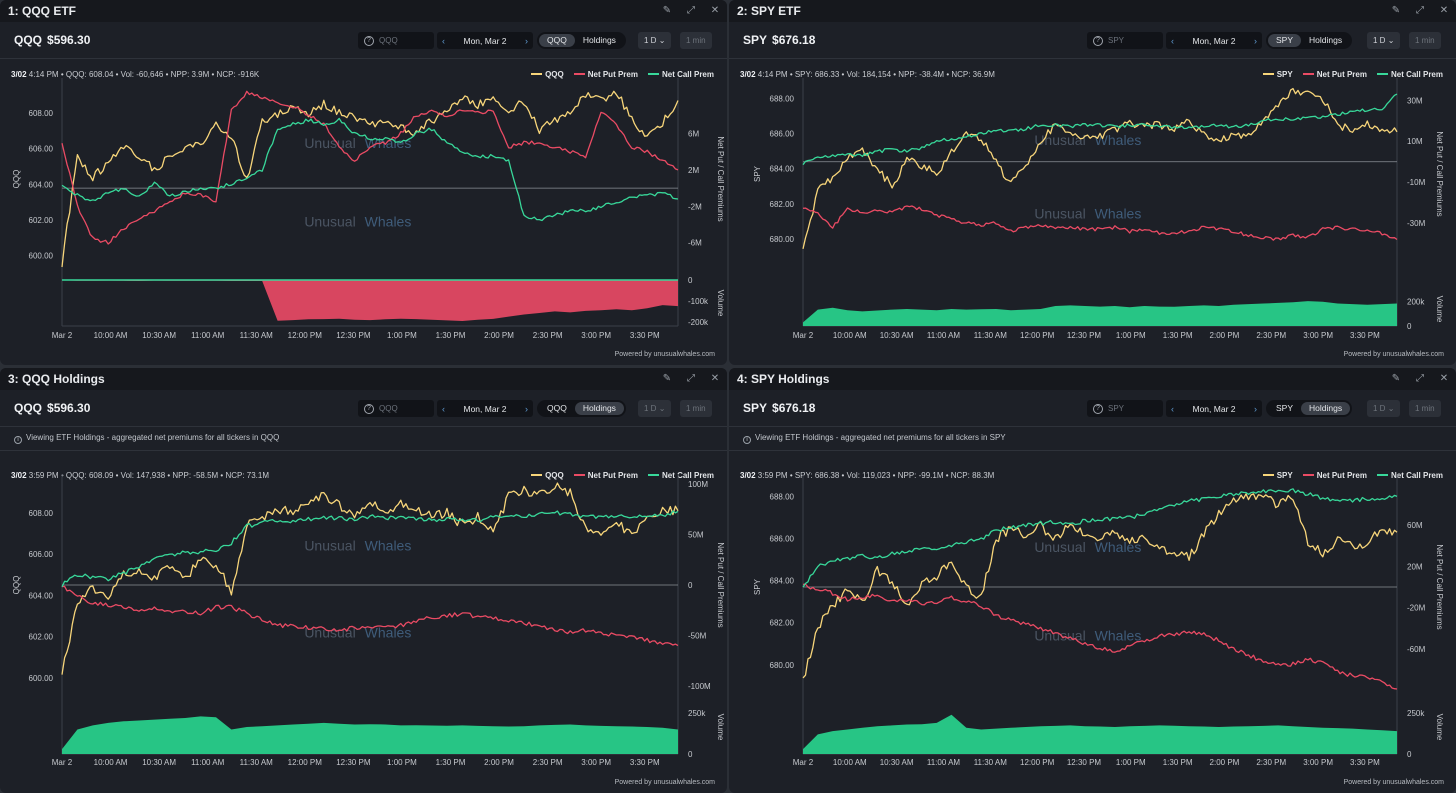 The image size is (1456, 793). I want to click on x-tick-label: 11:00 AM, so click(208, 335).